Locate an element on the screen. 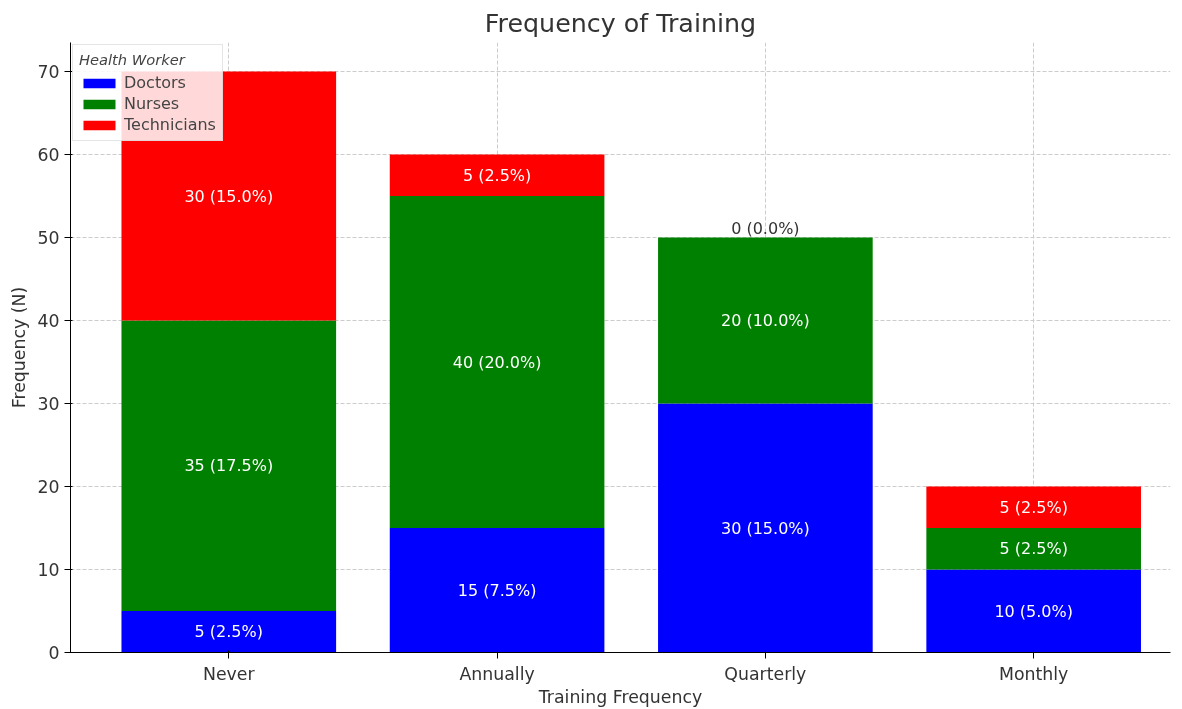 The height and width of the screenshot is (709, 1182). legend-label: Technicians is located at coordinates (170, 124).